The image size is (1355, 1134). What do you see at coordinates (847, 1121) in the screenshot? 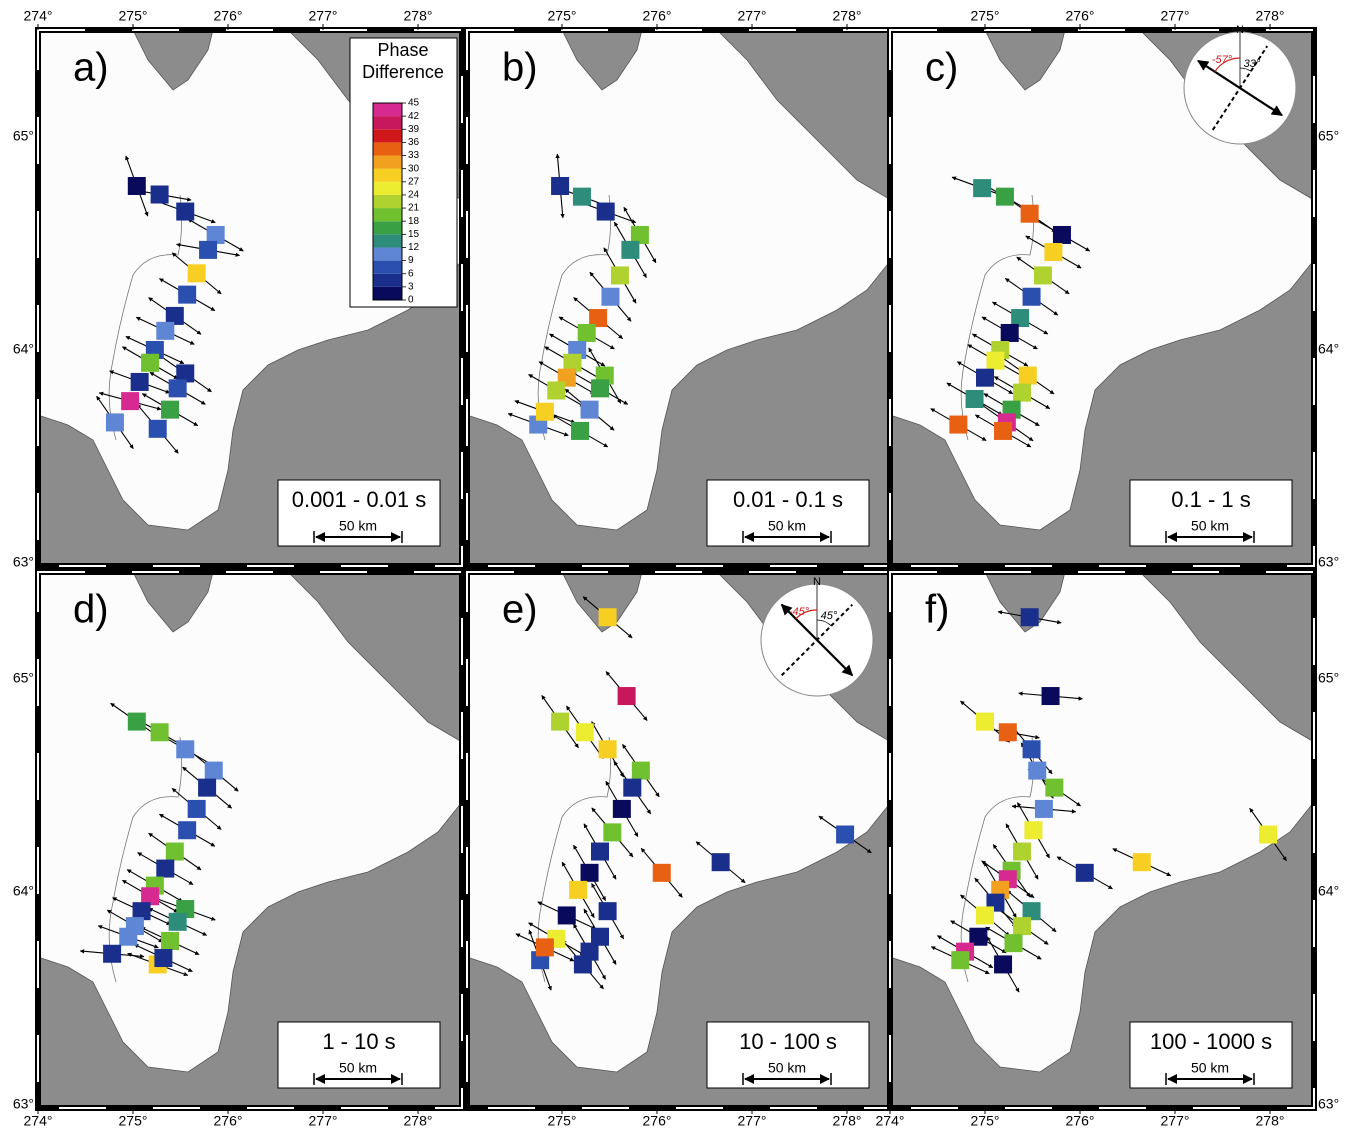
I see `lon-tick-label: 278°` at bounding box center [847, 1121].